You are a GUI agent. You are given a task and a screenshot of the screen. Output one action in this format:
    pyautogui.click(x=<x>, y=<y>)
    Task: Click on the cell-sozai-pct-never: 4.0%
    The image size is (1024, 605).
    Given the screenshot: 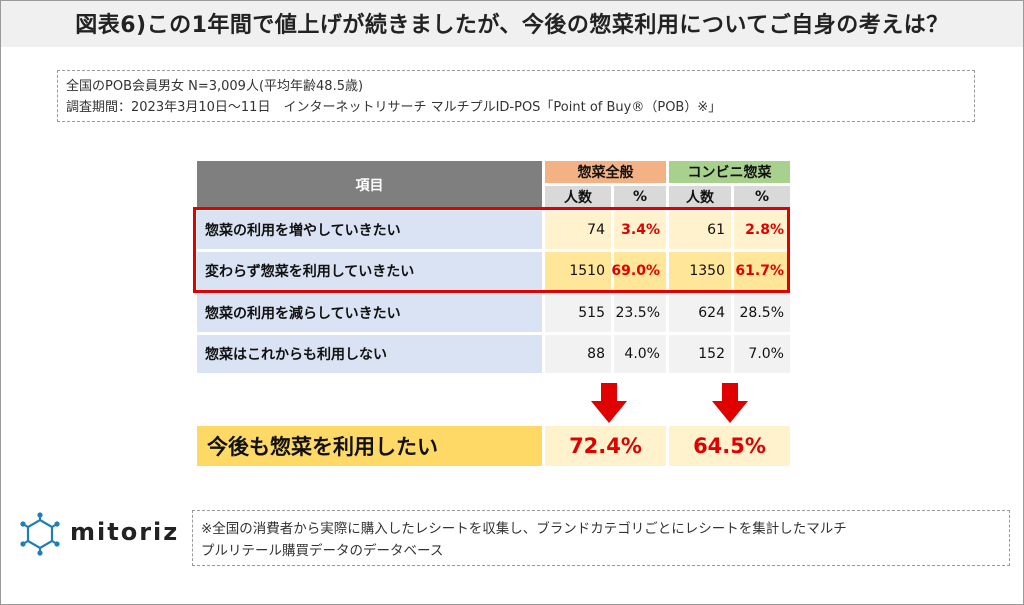 What is the action you would take?
    pyautogui.click(x=640, y=354)
    